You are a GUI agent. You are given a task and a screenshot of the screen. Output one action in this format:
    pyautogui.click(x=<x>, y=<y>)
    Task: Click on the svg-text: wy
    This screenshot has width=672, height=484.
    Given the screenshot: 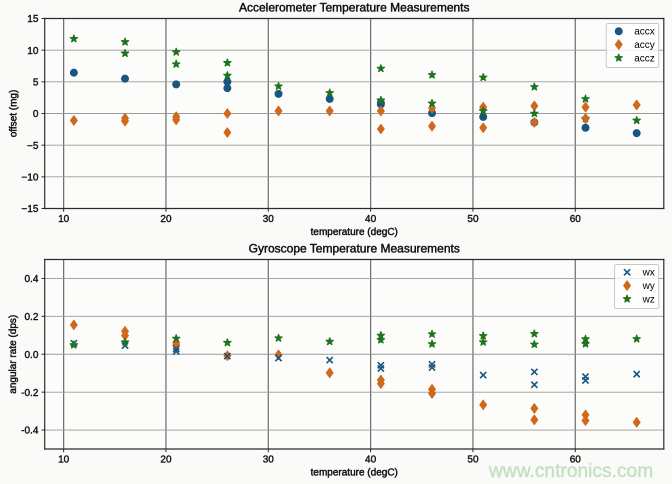 What is the action you would take?
    pyautogui.click(x=648, y=286)
    